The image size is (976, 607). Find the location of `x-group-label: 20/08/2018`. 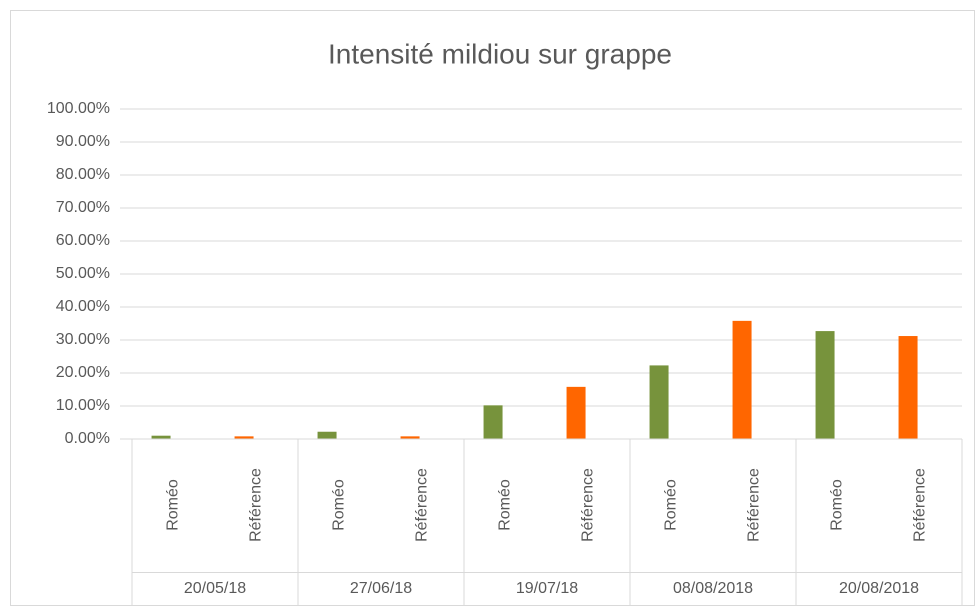

x-group-label: 20/08/2018 is located at coordinates (879, 588).